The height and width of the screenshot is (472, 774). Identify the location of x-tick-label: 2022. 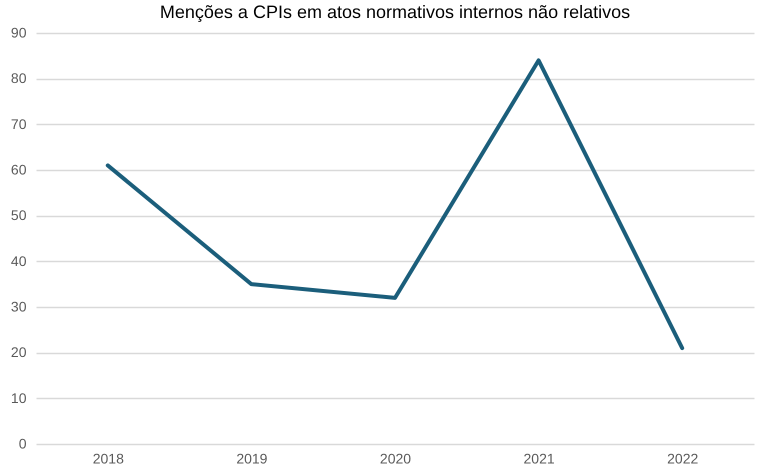
(682, 458).